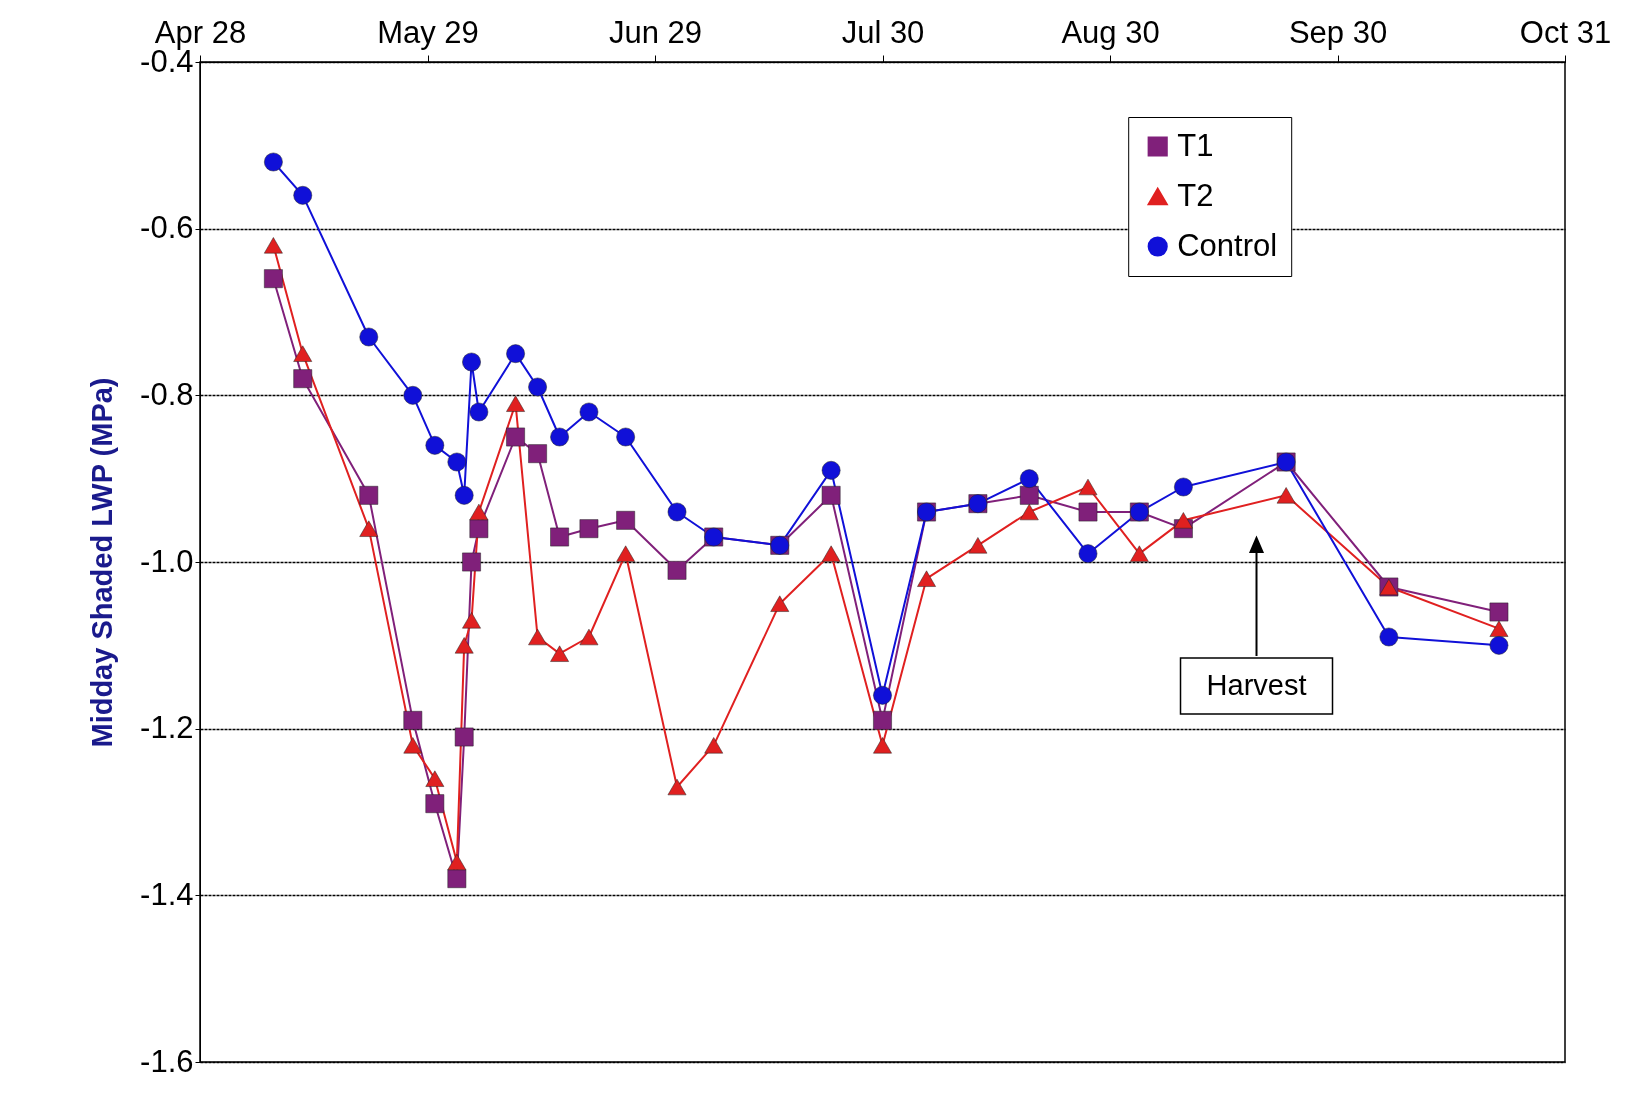  Describe the element at coordinates (1110, 32) in the screenshot. I see `x-tick-label: Aug 30` at that location.